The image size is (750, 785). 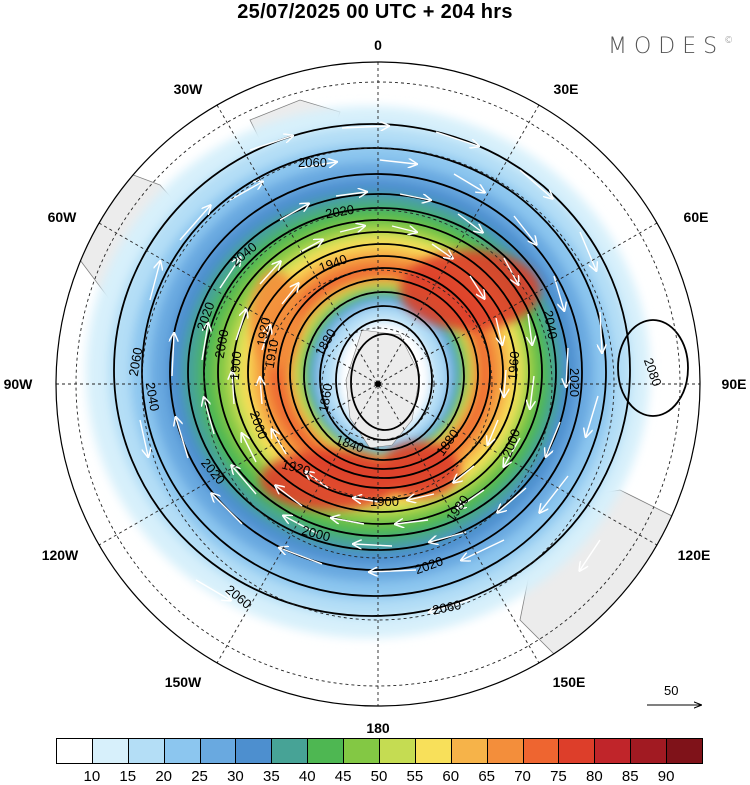 I want to click on map-title: 25/07/2025 00 UTC + 204 hrs, so click(x=375, y=12).